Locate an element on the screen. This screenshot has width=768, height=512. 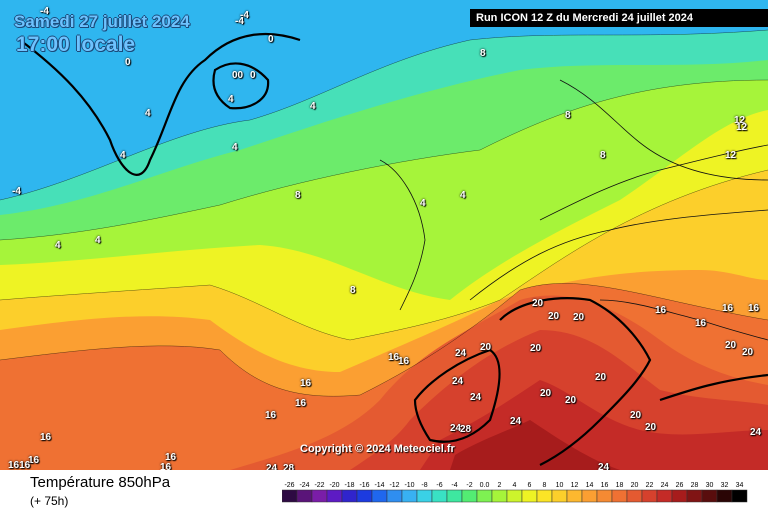
legend-tick-label: -10 is located at coordinates (409, 485).